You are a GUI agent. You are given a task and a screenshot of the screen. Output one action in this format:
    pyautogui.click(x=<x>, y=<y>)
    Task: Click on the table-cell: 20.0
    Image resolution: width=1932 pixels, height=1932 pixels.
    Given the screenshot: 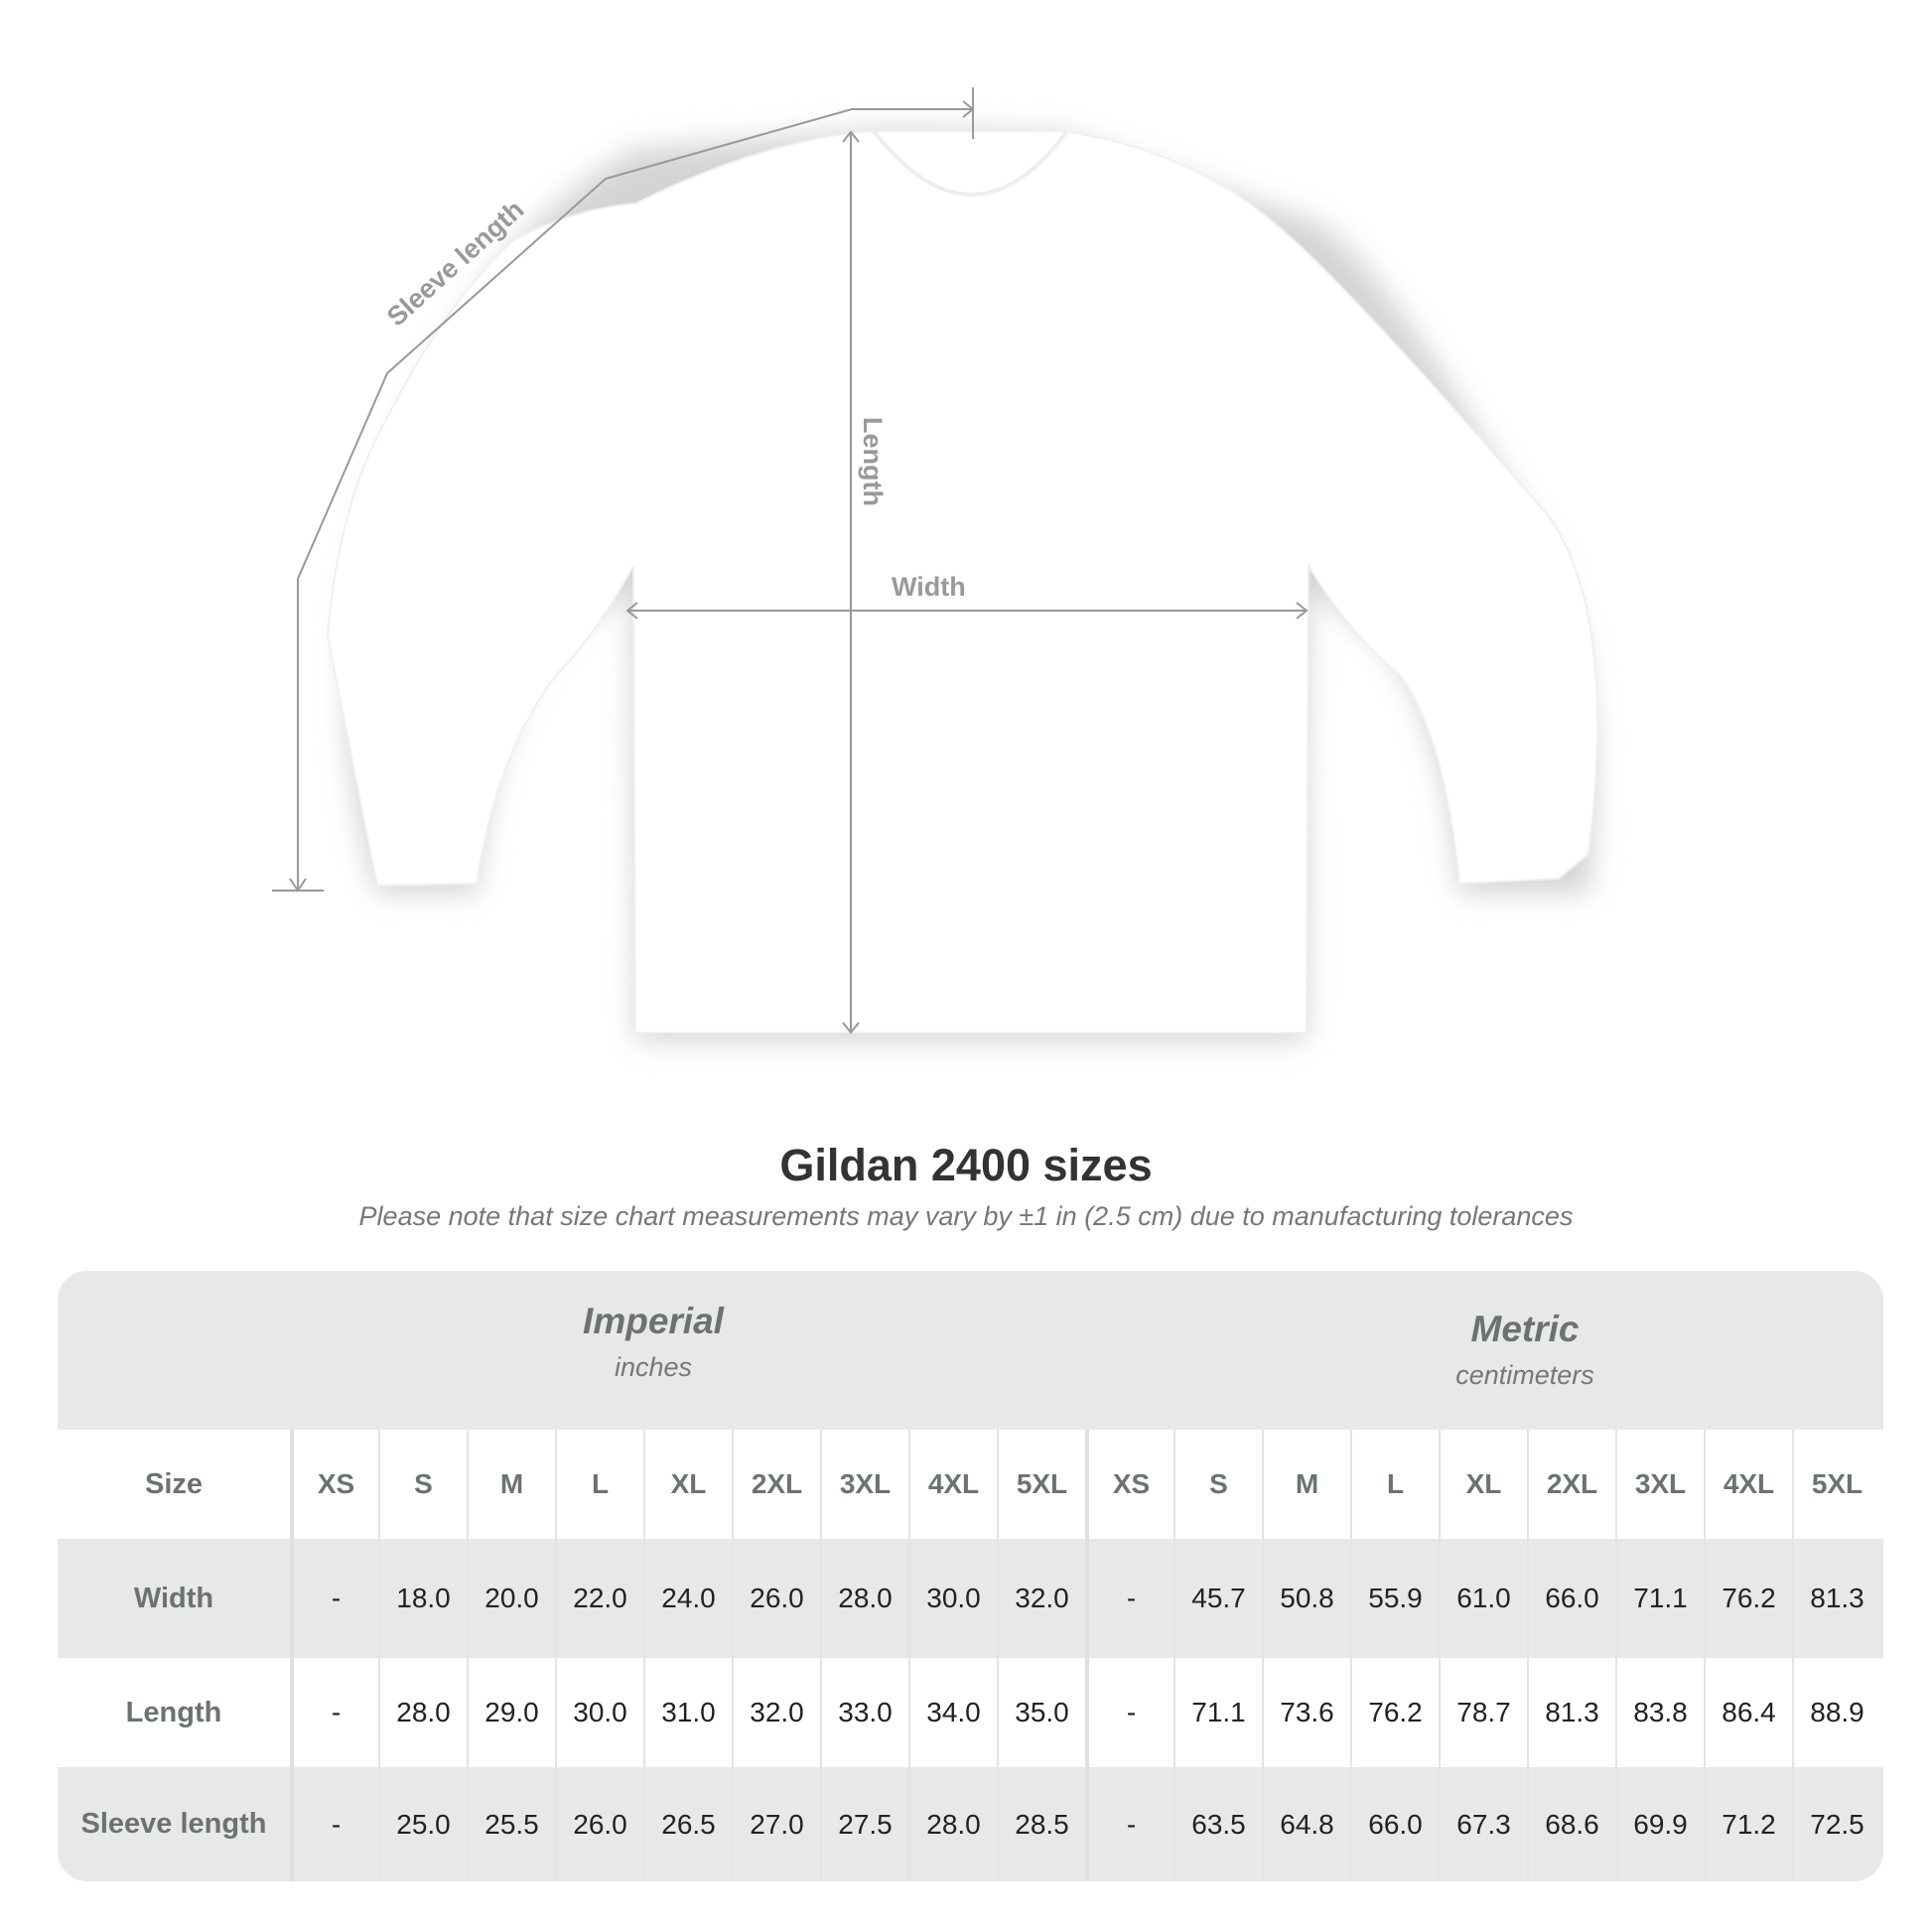 What is the action you would take?
    pyautogui.click(x=511, y=1599)
    